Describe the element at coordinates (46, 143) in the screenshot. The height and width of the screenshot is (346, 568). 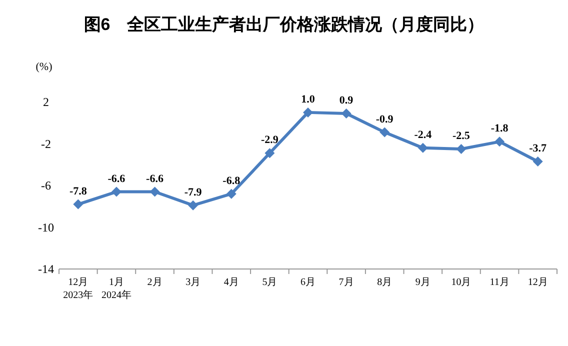
I see `y-tick-label: -2` at that location.